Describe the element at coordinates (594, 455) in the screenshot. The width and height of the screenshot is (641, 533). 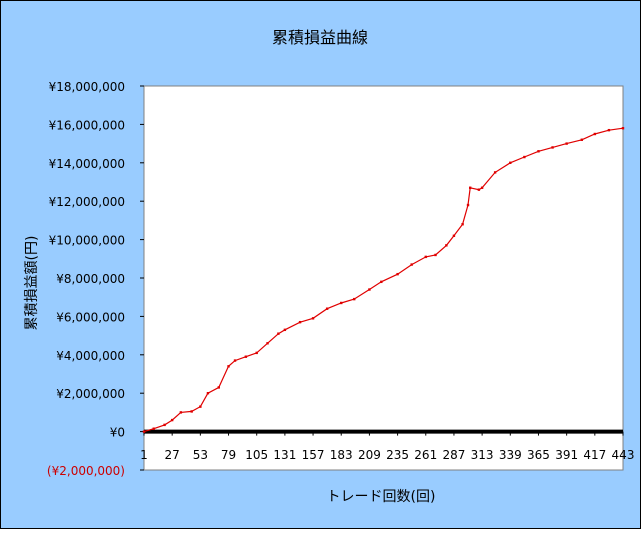
I see `x-tick-label: 417` at that location.